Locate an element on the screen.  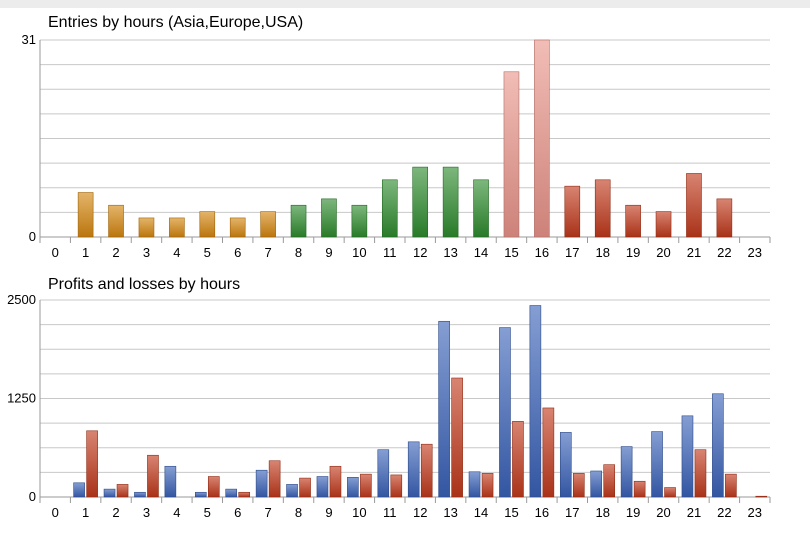
chart-title-profits: Profits and losses by hours is located at coordinates (144, 284).